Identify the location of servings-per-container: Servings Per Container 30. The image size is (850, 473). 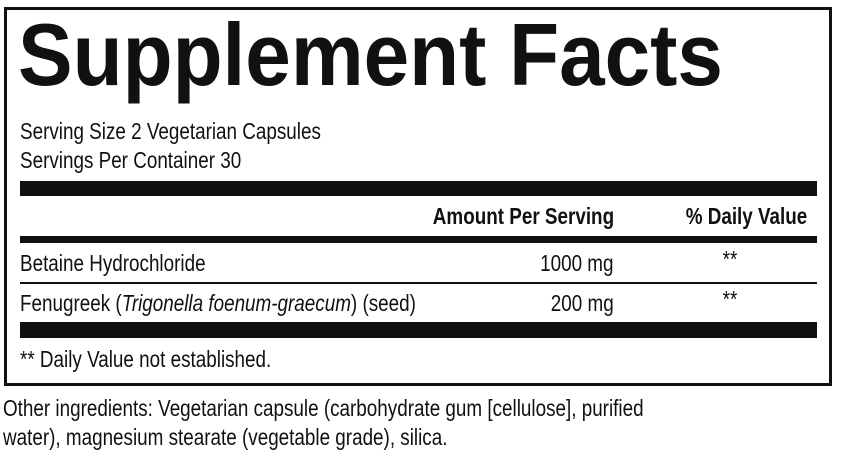
(131, 160).